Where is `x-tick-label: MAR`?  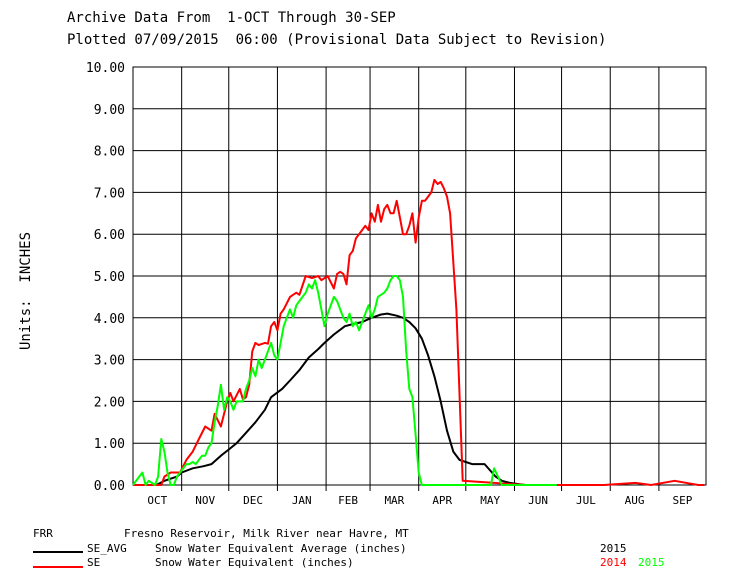
x-tick-label: MAR is located at coordinates (394, 500).